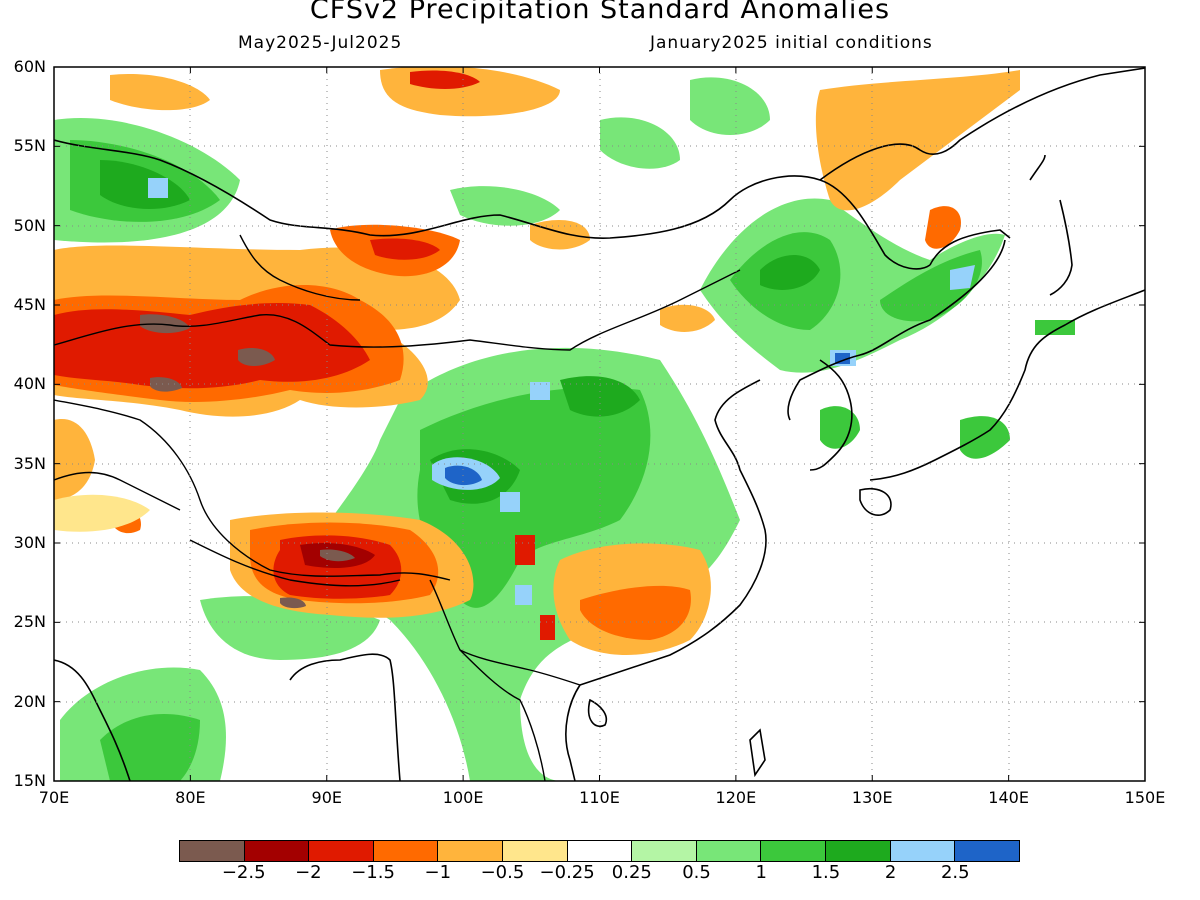 The height and width of the screenshot is (900, 1200). Describe the element at coordinates (890, 872) in the screenshot. I see `colorbar-label: 2` at that location.